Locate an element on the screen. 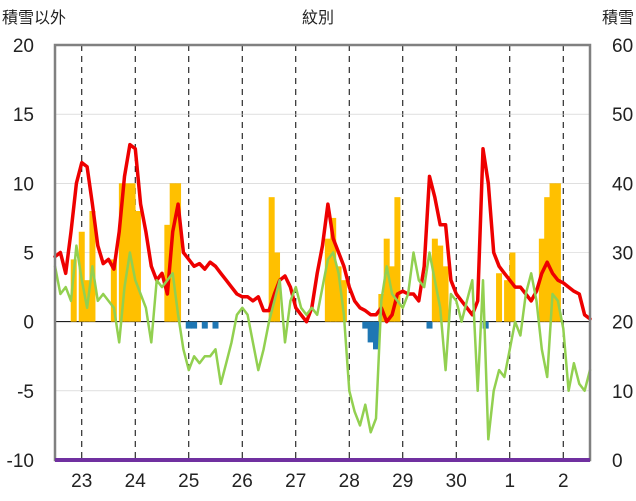 The height and width of the screenshot is (501, 636). x-tick-label: 27 is located at coordinates (295, 481).